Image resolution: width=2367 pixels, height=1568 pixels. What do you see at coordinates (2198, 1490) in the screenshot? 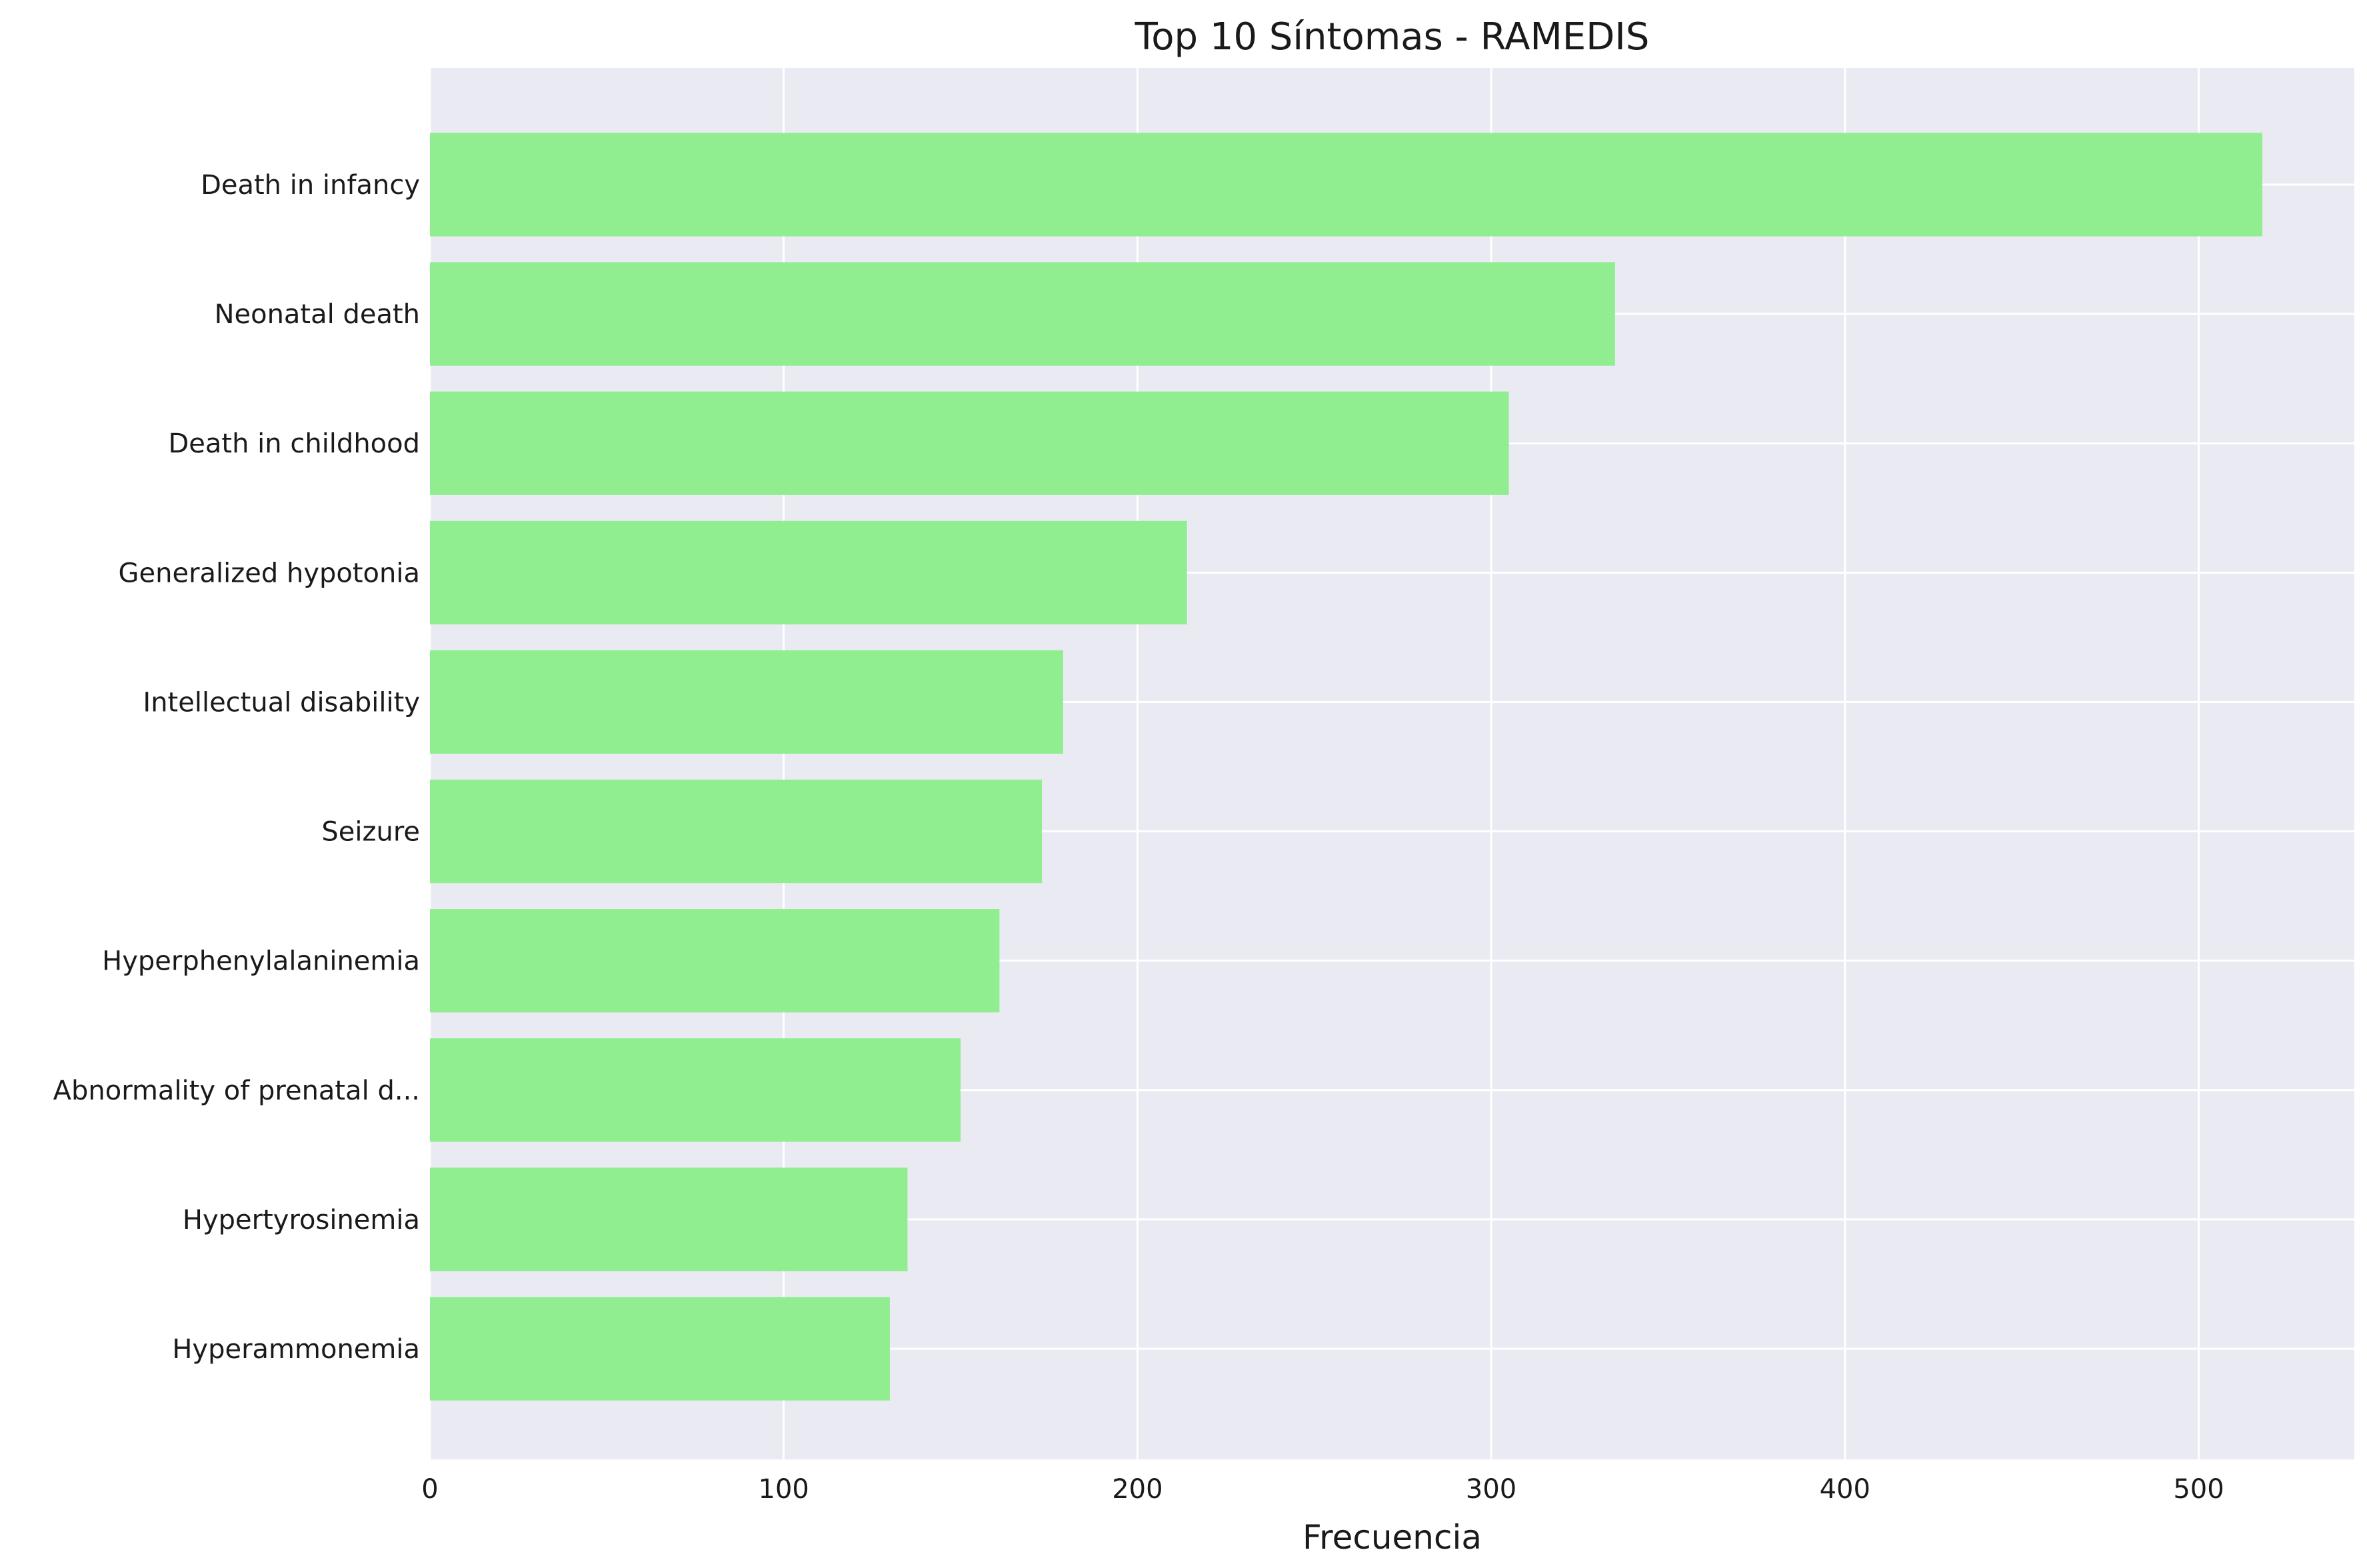
I see `x-tick-label: 500` at bounding box center [2198, 1490].